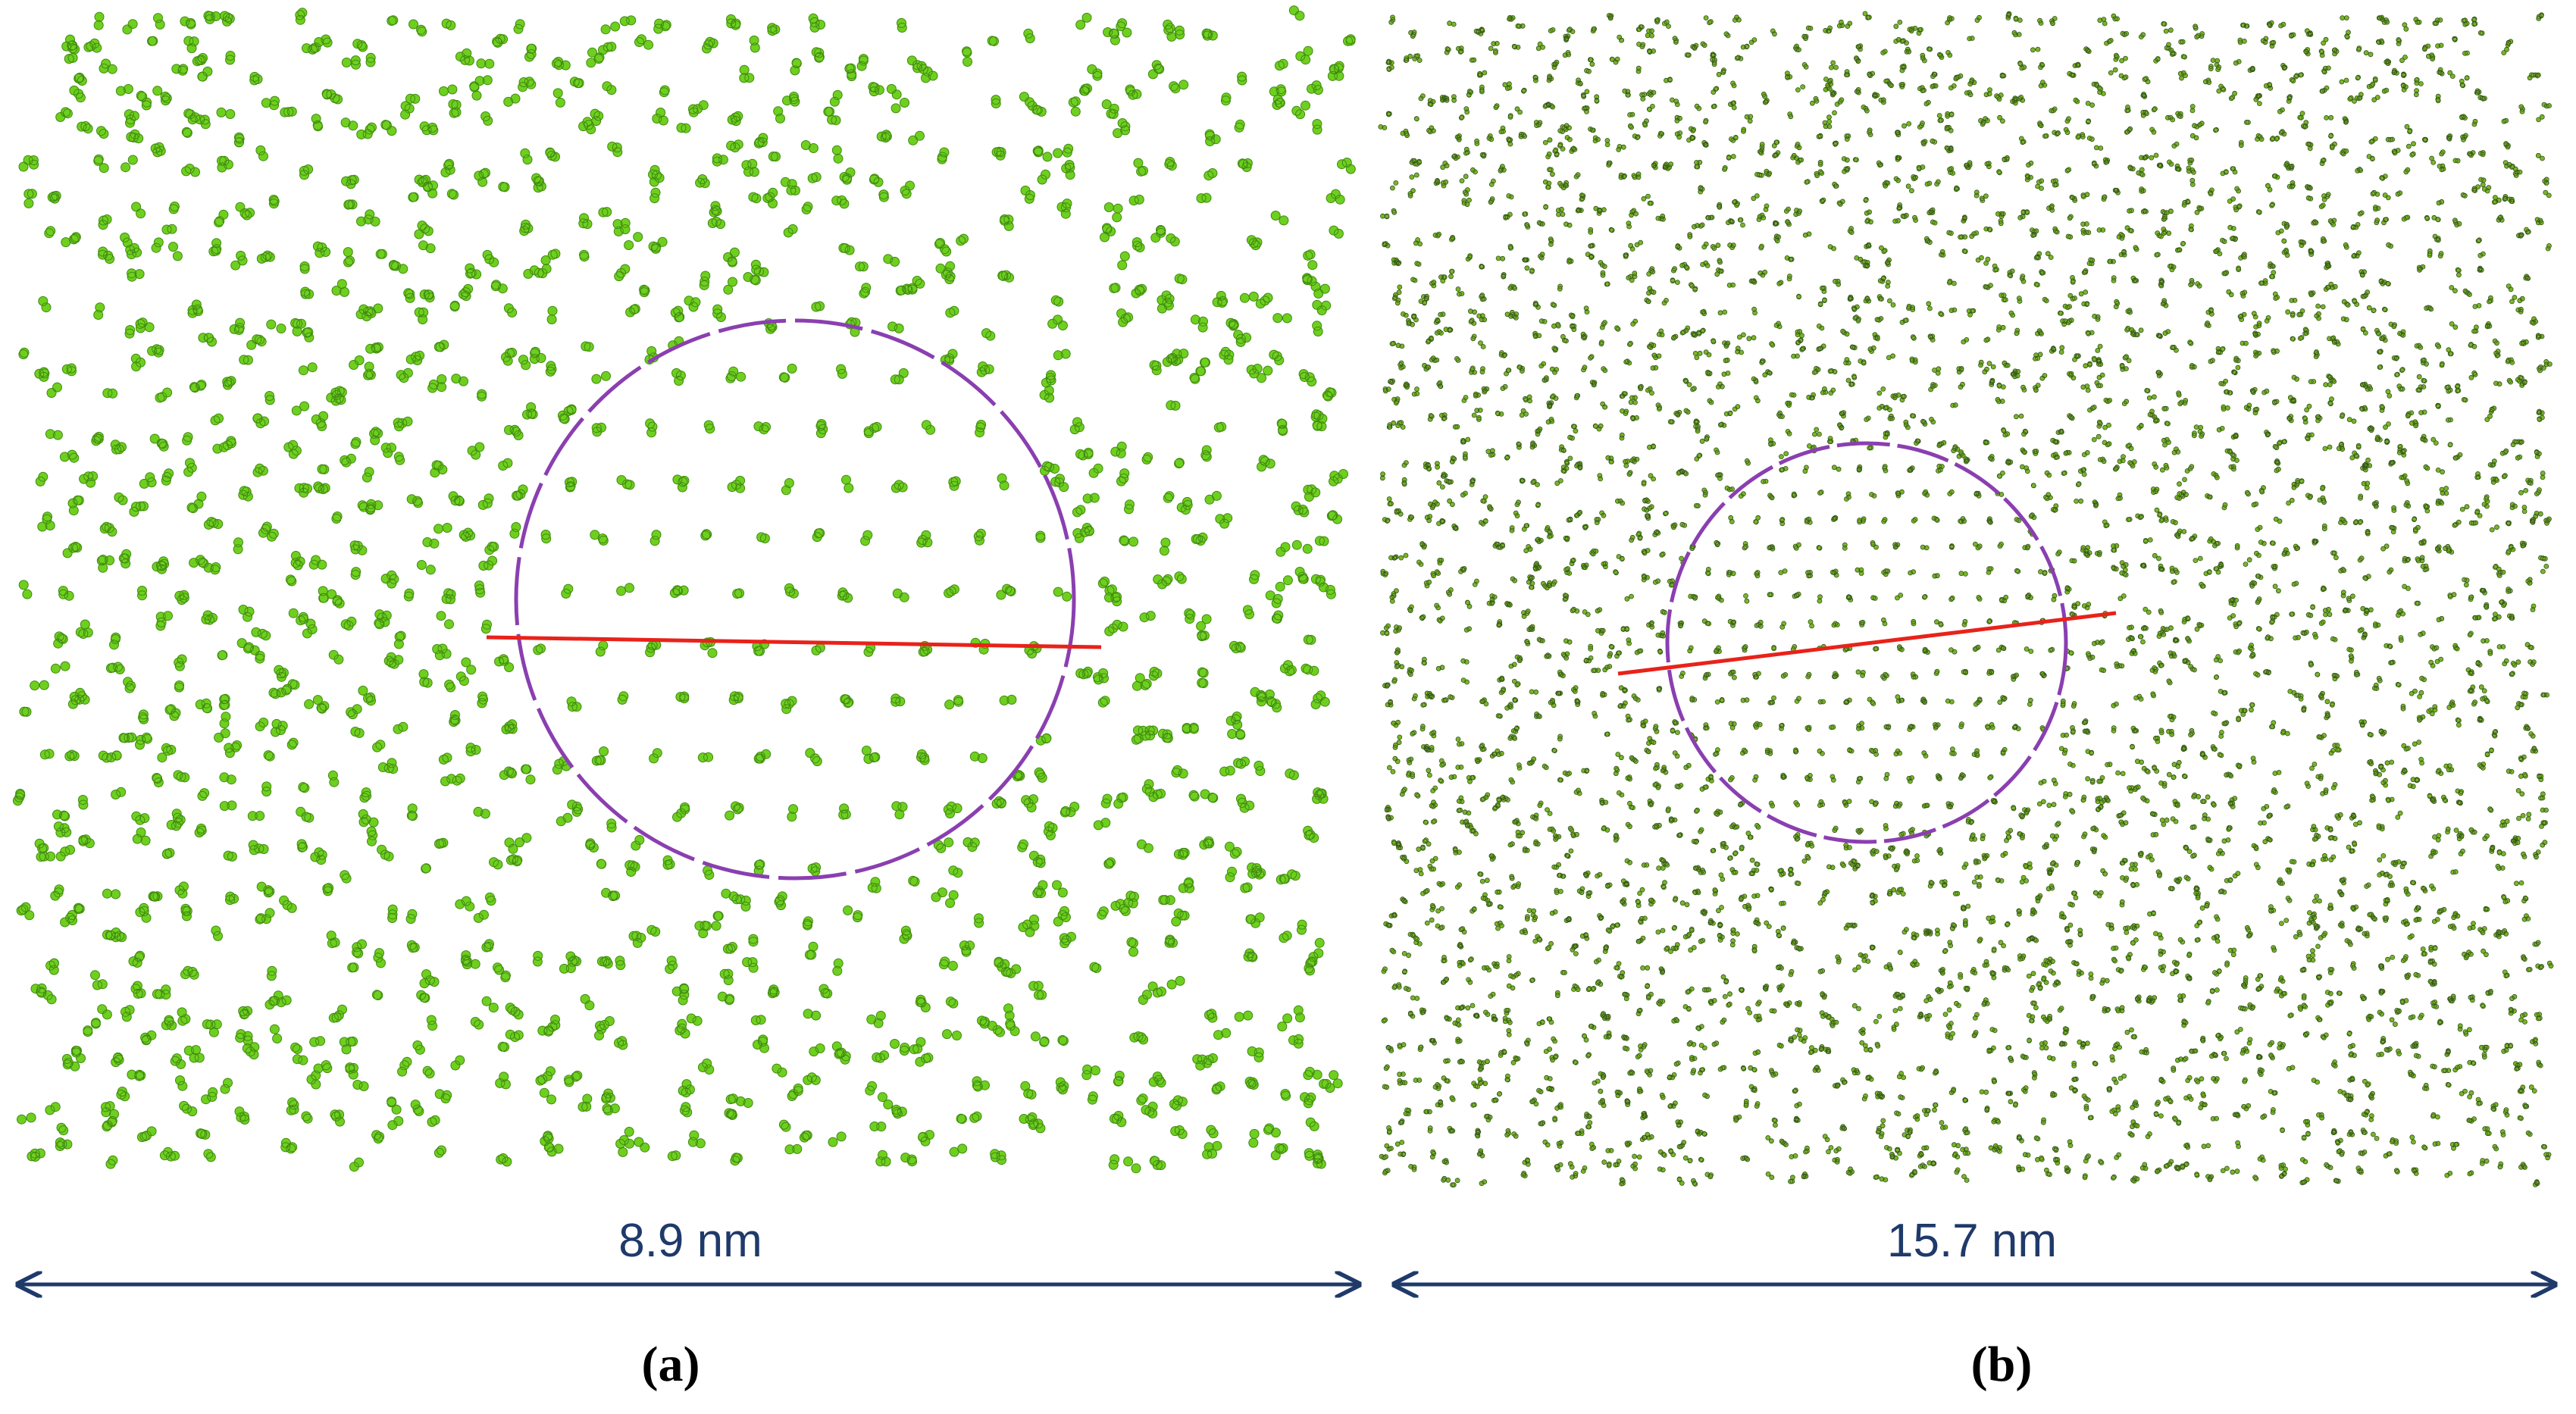 The width and height of the screenshot is (2576, 1414). Describe the element at coordinates (671, 1364) in the screenshot. I see `panel-caption: (a)` at that location.